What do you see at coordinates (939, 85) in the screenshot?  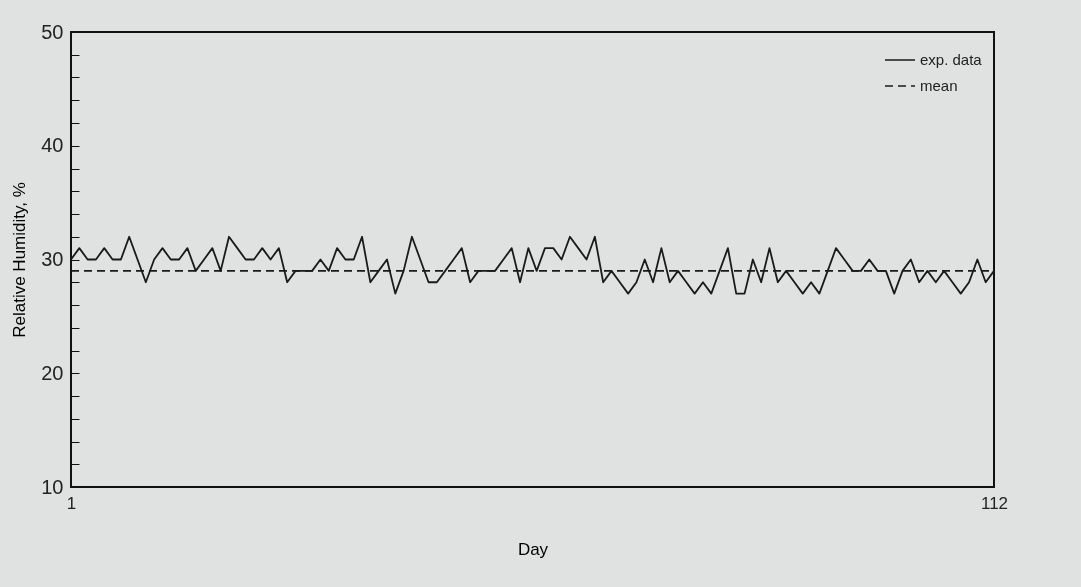 I see `legend-label: mean` at bounding box center [939, 85].